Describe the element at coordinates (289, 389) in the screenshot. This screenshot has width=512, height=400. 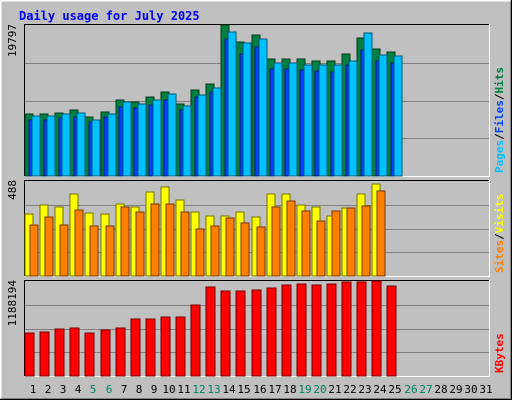
I see `day-label-18: 18` at that location.